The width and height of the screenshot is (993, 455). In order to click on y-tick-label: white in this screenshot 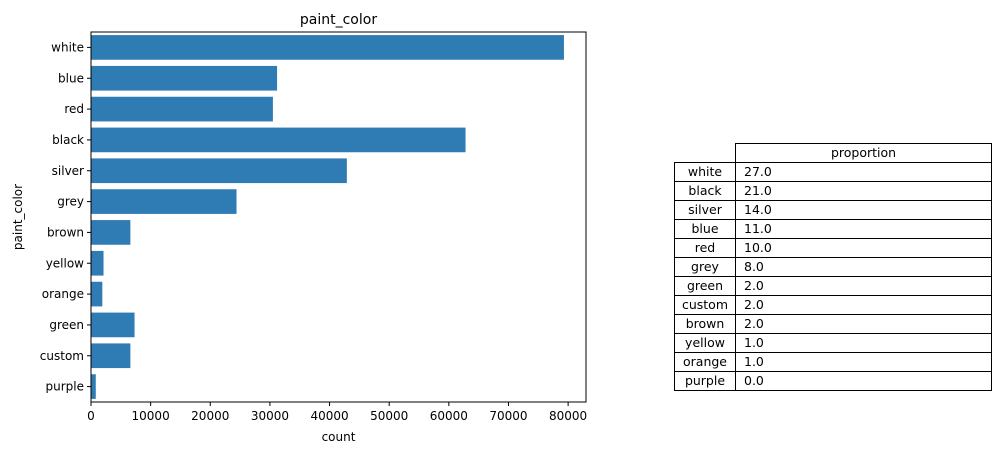, I will do `click(67, 47)`.